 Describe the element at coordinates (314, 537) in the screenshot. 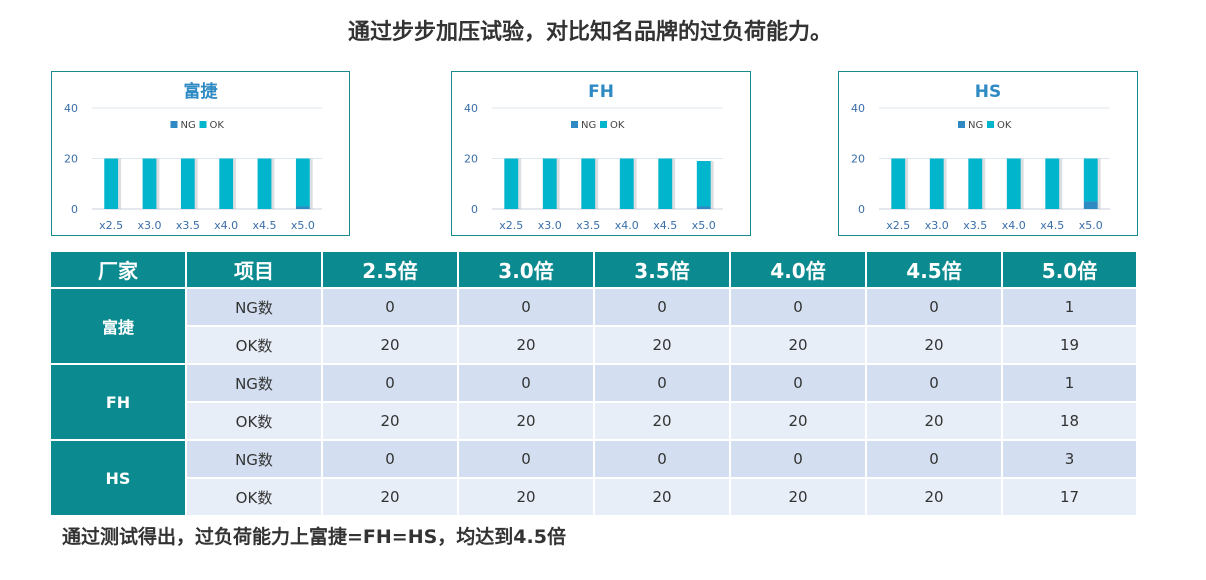

I see `conclusion-text: 通过测试得出，过负荷能力上富捷=FH=HS，均达到4.5倍` at that location.